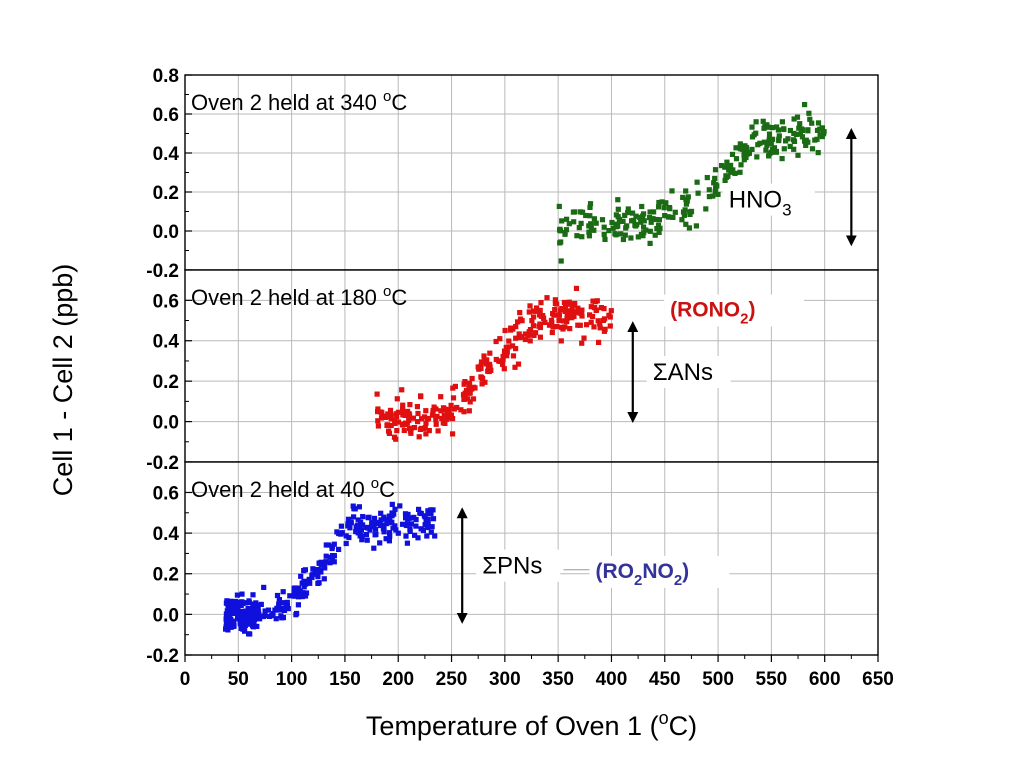 The height and width of the screenshot is (773, 1024). What do you see at coordinates (683, 726) in the screenshot?
I see `x-axis-title-unit: C)` at bounding box center [683, 726].